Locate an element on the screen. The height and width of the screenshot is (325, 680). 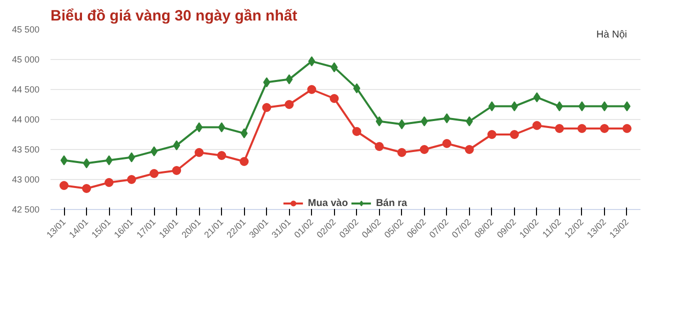
y-tick-label: 45 000 is located at coordinates (26, 59).